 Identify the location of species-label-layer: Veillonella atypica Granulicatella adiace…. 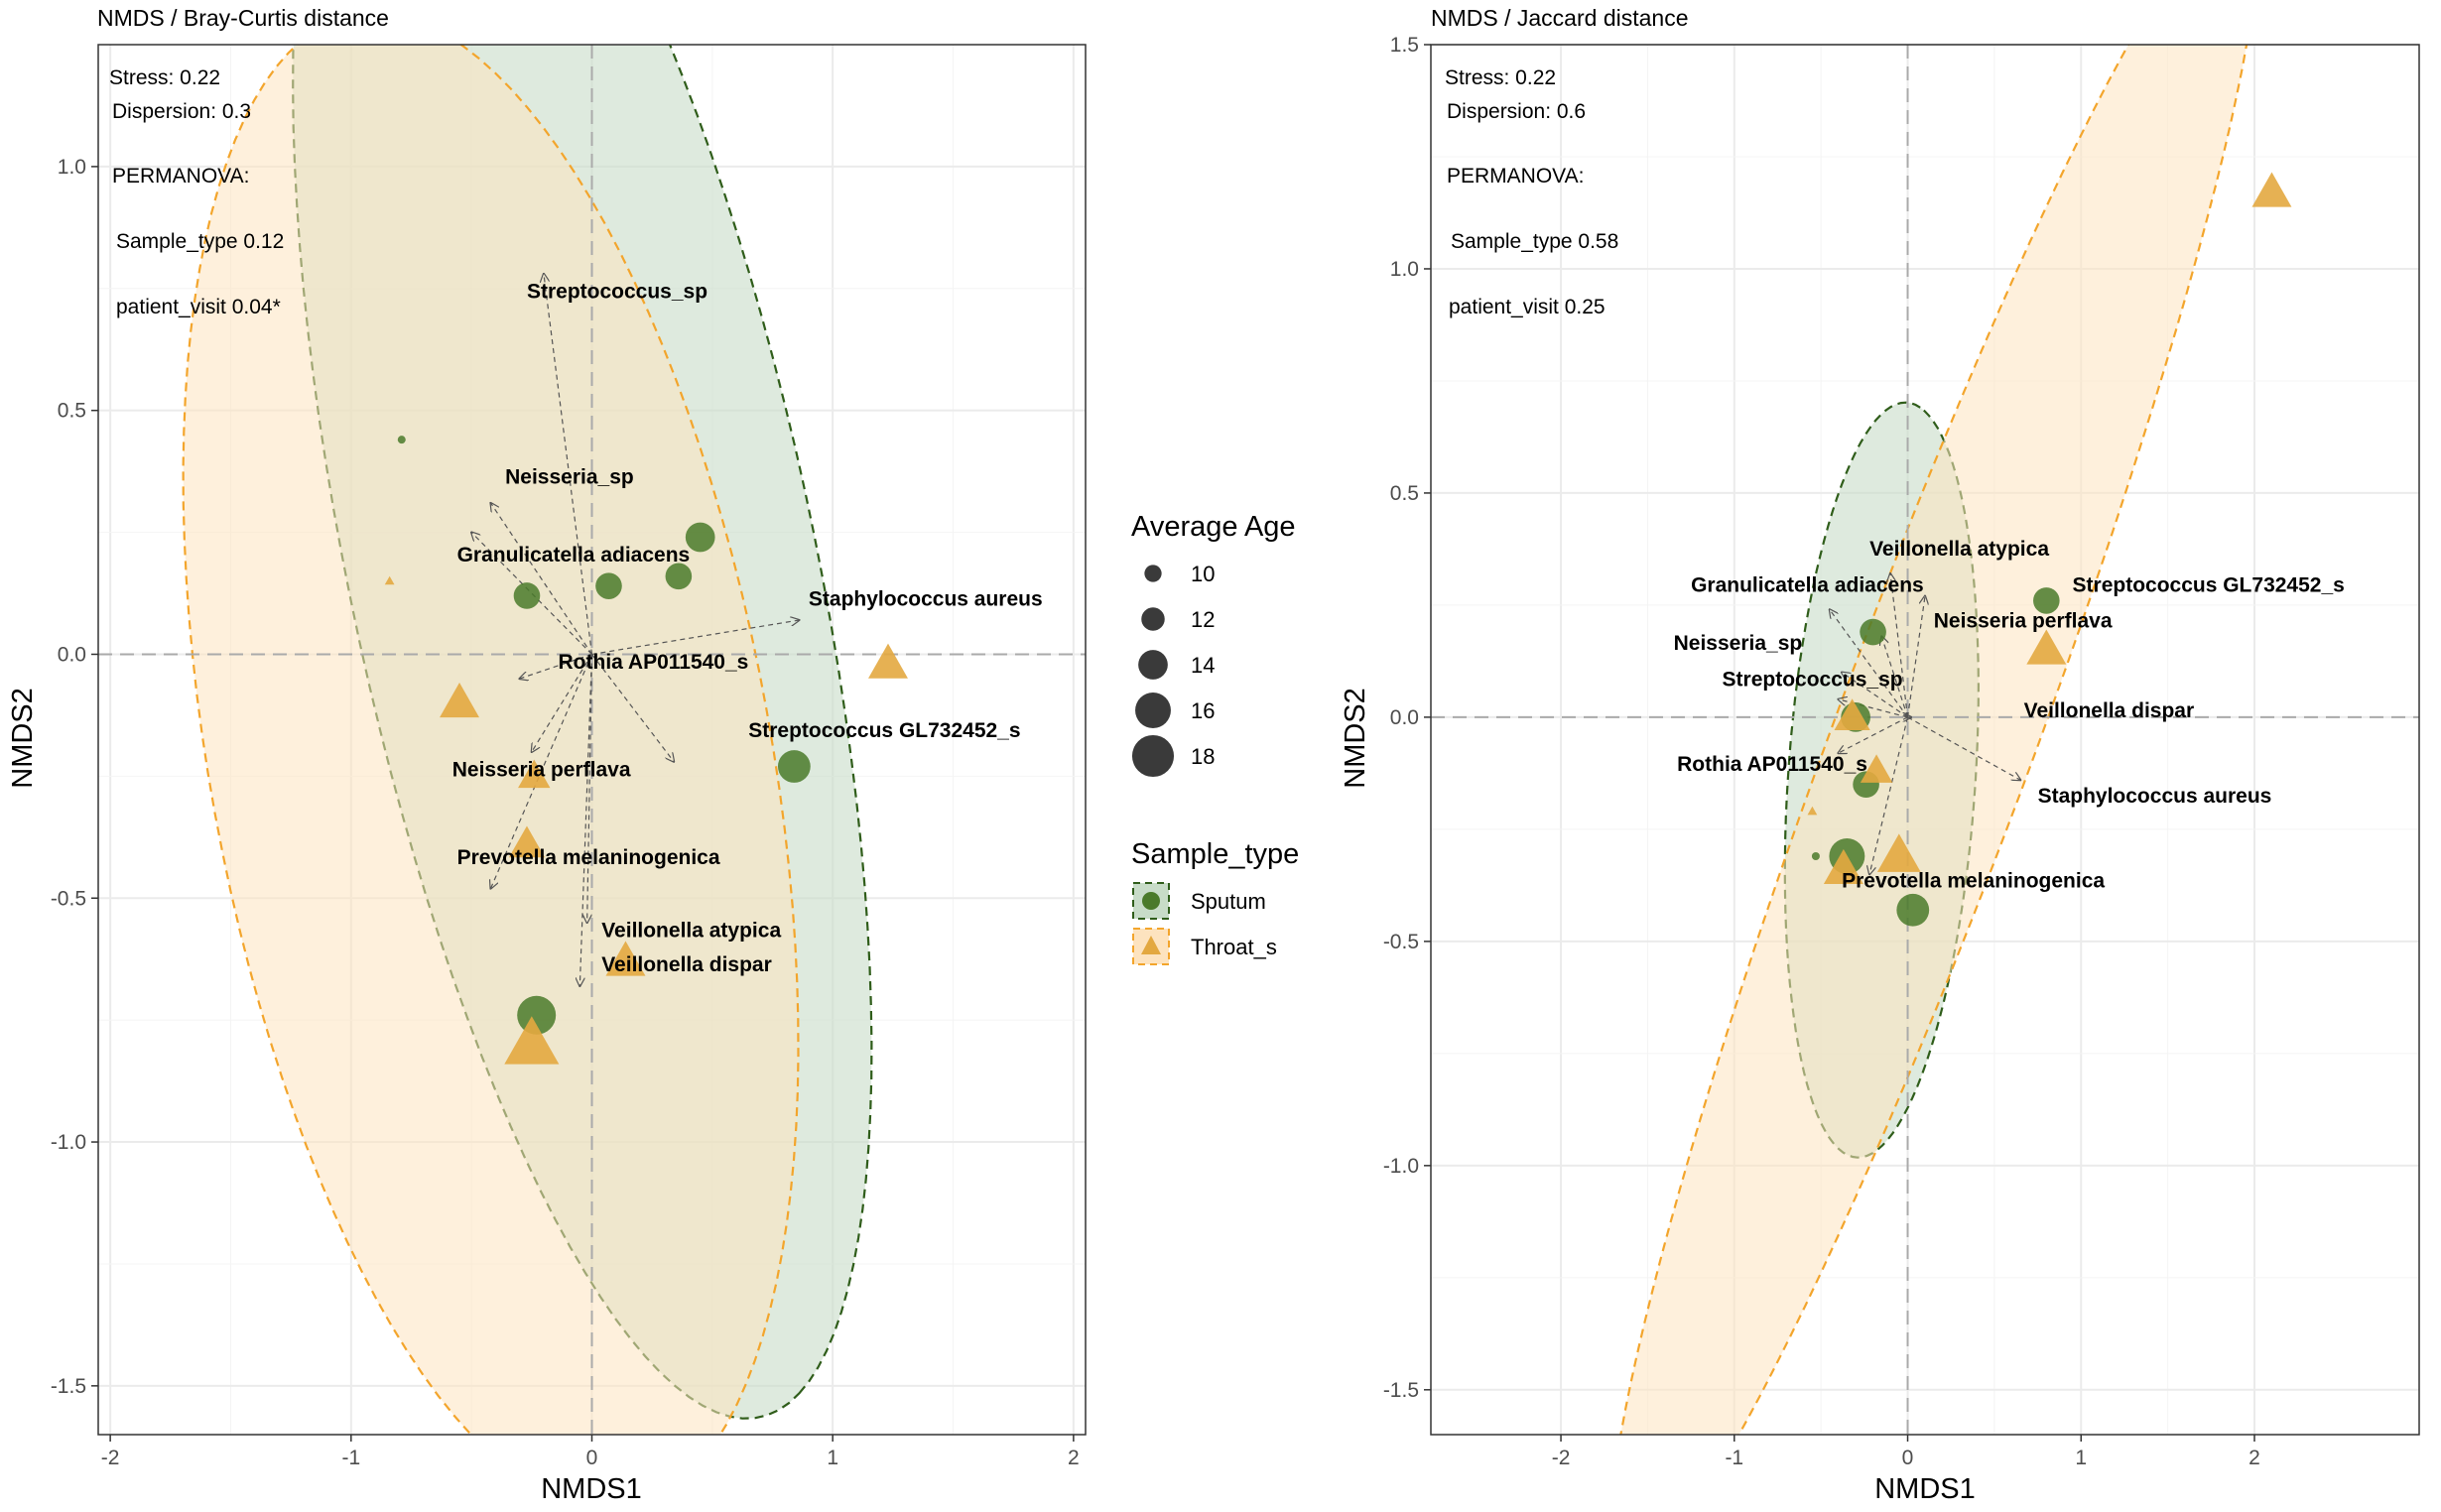
(2009, 715).